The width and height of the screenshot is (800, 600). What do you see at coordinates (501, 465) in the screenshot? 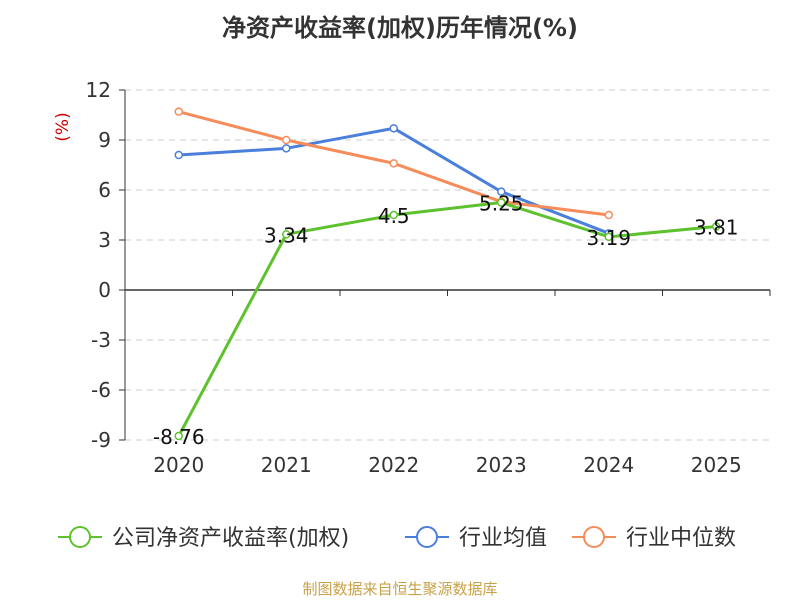
I see `x-tick-label: 2023` at bounding box center [501, 465].